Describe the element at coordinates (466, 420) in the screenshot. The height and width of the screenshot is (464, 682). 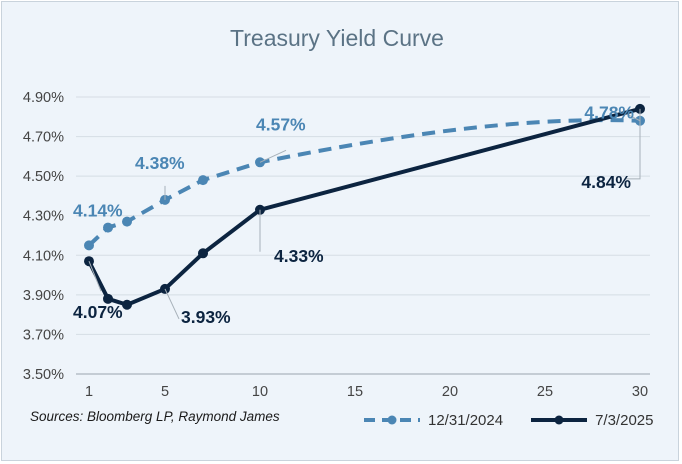
I see `legend-label-0: 12/31/2024` at that location.